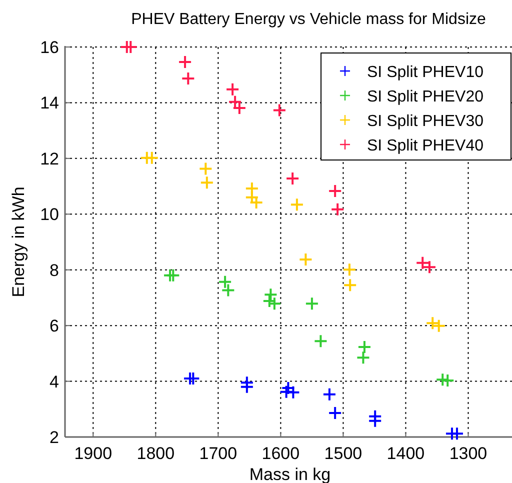 Image resolution: width=512 pixels, height=483 pixels. What do you see at coordinates (343, 453) in the screenshot?
I see `x-tick-label: 1500` at bounding box center [343, 453].